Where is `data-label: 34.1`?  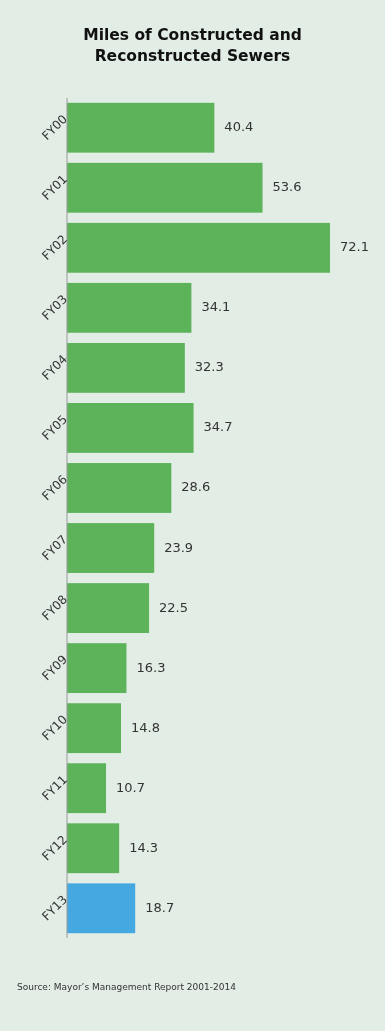 data-label: 34.1 is located at coordinates (216, 307).